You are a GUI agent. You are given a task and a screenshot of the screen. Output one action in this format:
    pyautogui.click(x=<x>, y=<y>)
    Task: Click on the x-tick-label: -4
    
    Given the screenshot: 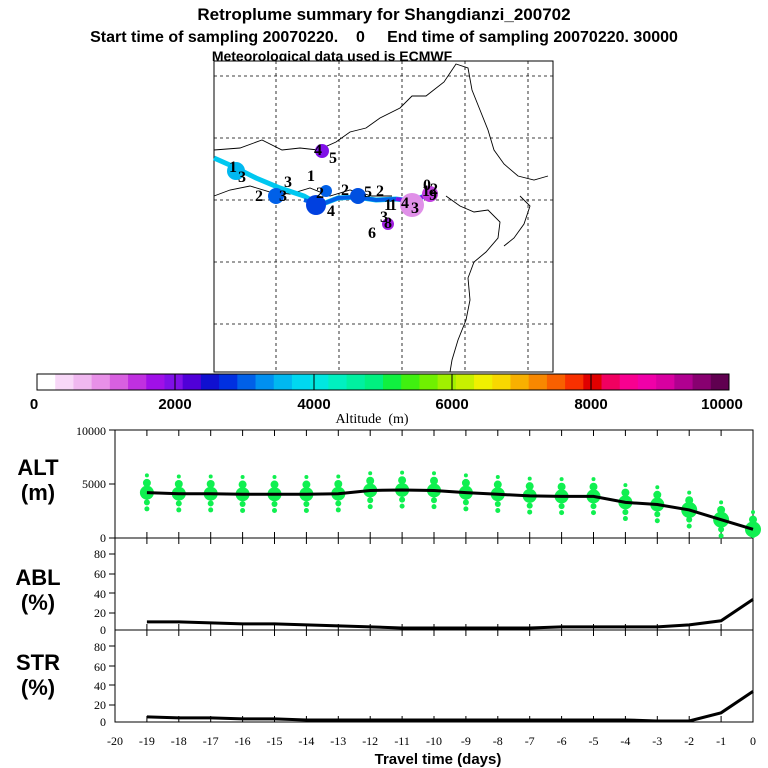 What is the action you would take?
    pyautogui.click(x=625, y=741)
    